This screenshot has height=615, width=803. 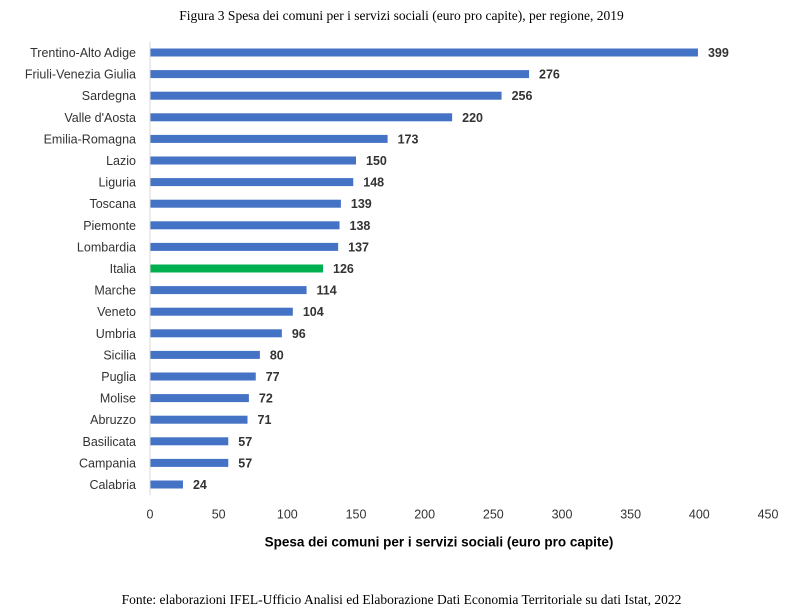 I want to click on bar-sicilia, so click(x=205, y=354).